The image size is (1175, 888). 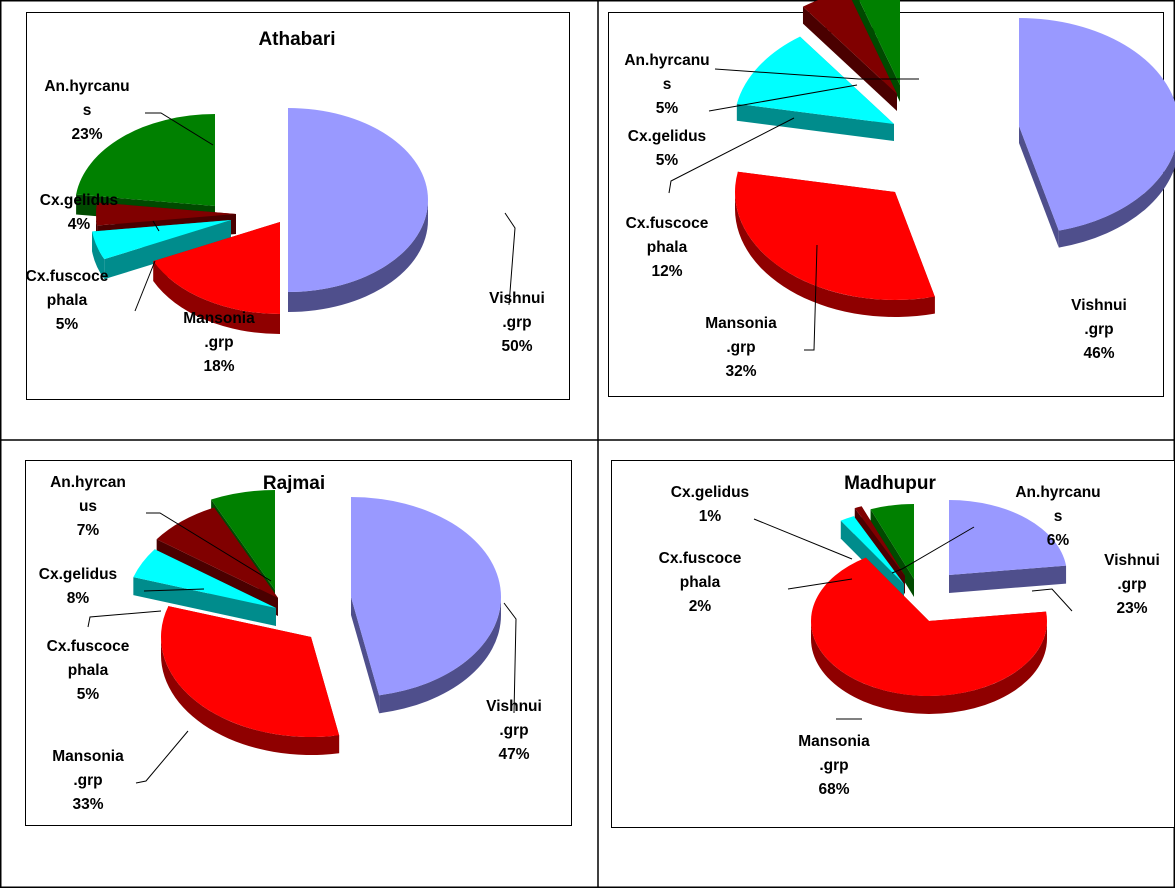 What do you see at coordinates (294, 483) in the screenshot?
I see `chart-title-rajmai: Rajmai` at bounding box center [294, 483].